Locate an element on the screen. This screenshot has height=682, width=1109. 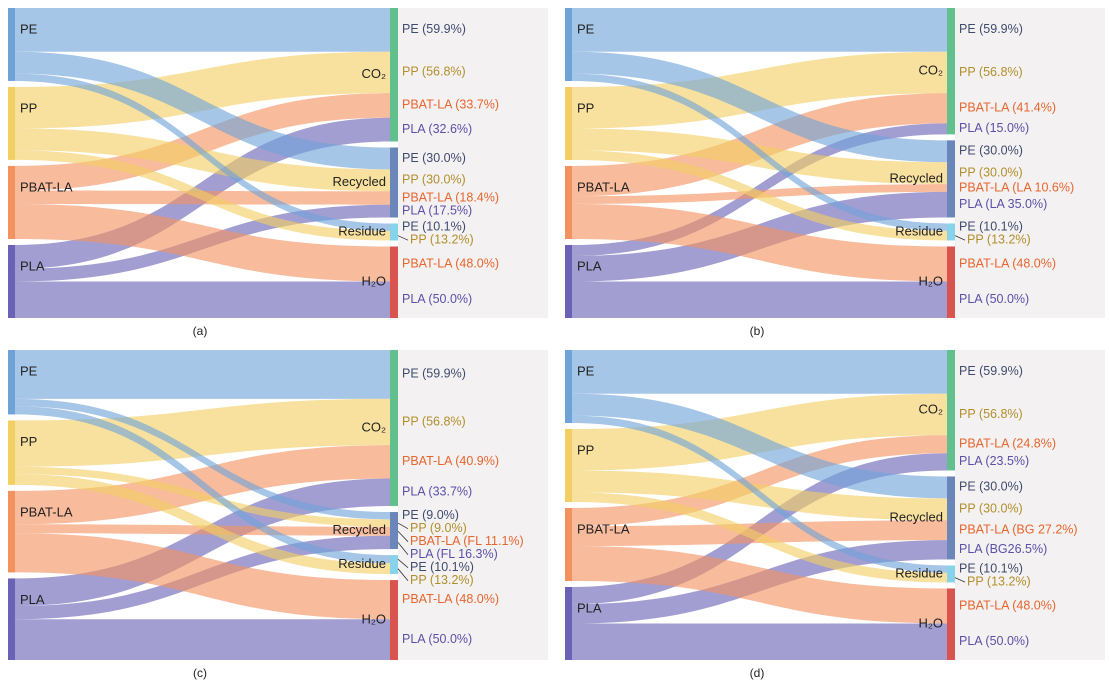
caption: (b) is located at coordinates (757, 331).